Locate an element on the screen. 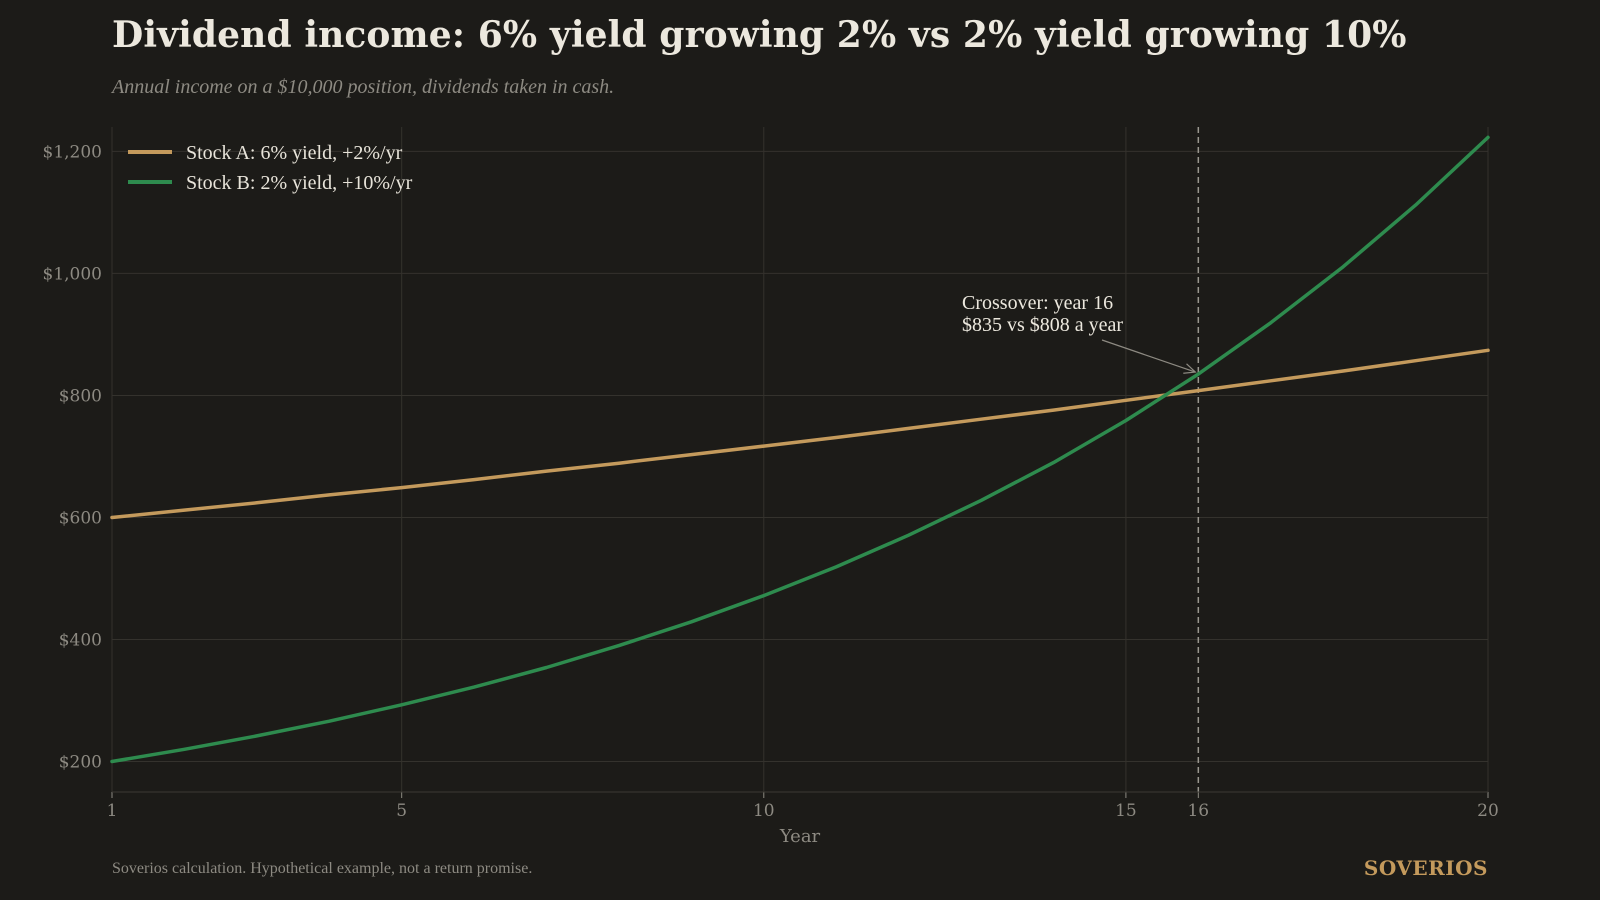 This screenshot has height=900, width=1600. x-tick-label: 20 is located at coordinates (1488, 811).